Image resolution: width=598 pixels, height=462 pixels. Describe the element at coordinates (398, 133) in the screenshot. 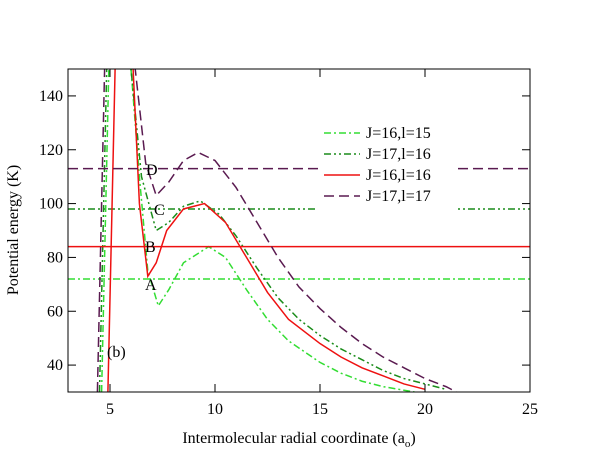

I see `legend-label: J=16,l=15` at that location.